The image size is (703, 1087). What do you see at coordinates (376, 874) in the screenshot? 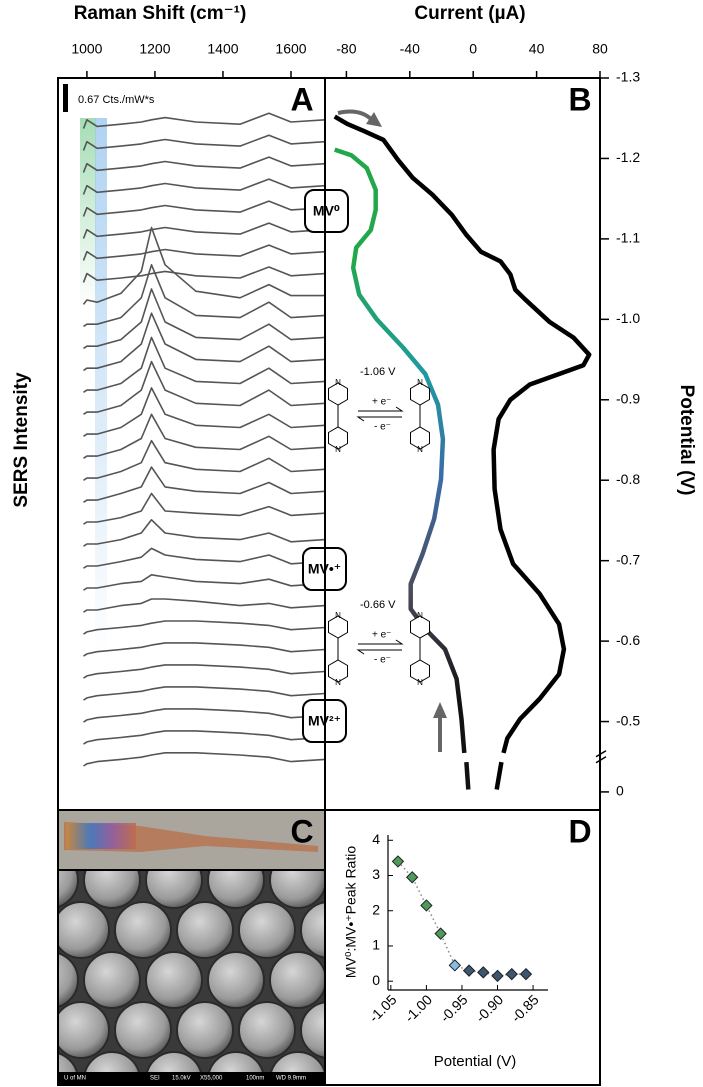
I see `y-tick-label: 3` at bounding box center [376, 874].